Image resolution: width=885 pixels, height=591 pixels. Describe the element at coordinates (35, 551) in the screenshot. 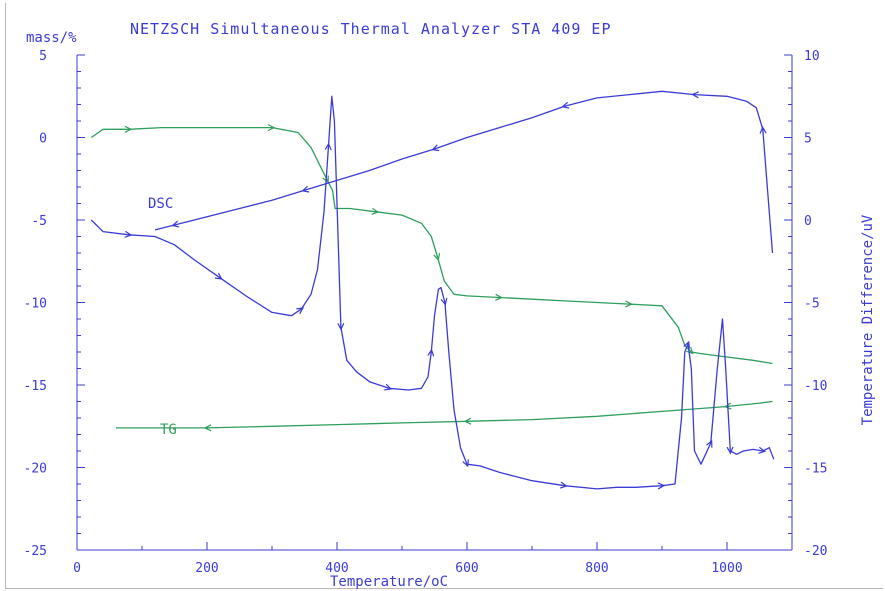

I see `y-left-tick-label: -25` at that location.